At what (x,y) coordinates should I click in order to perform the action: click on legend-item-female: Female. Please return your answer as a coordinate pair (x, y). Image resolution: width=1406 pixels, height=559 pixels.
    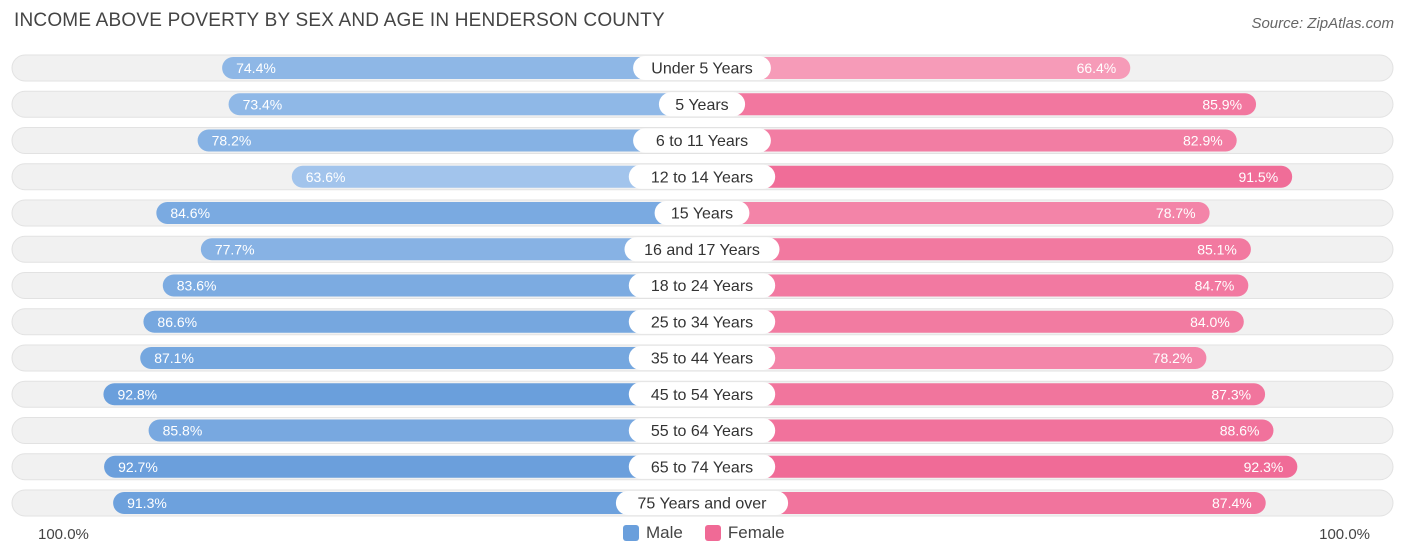
    Looking at the image, I should click on (744, 533).